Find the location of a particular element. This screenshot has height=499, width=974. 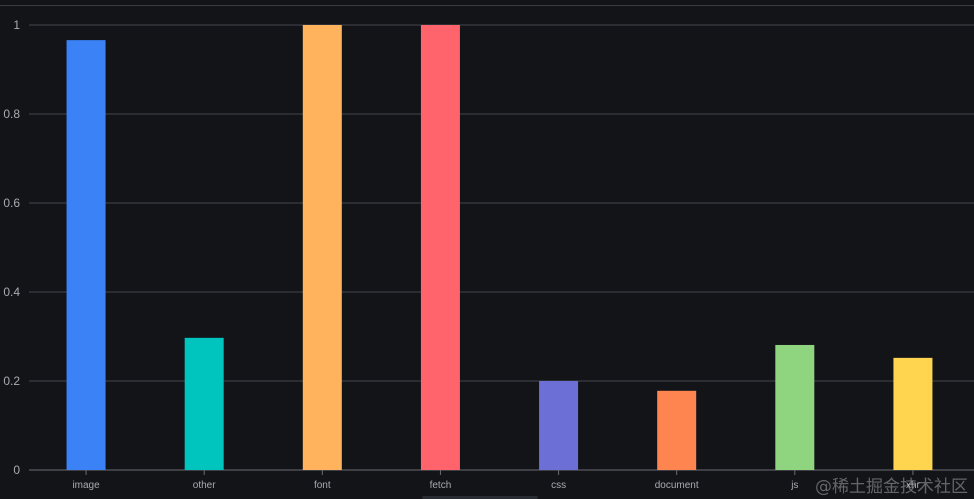

x-tick-label: fetch is located at coordinates (441, 485).